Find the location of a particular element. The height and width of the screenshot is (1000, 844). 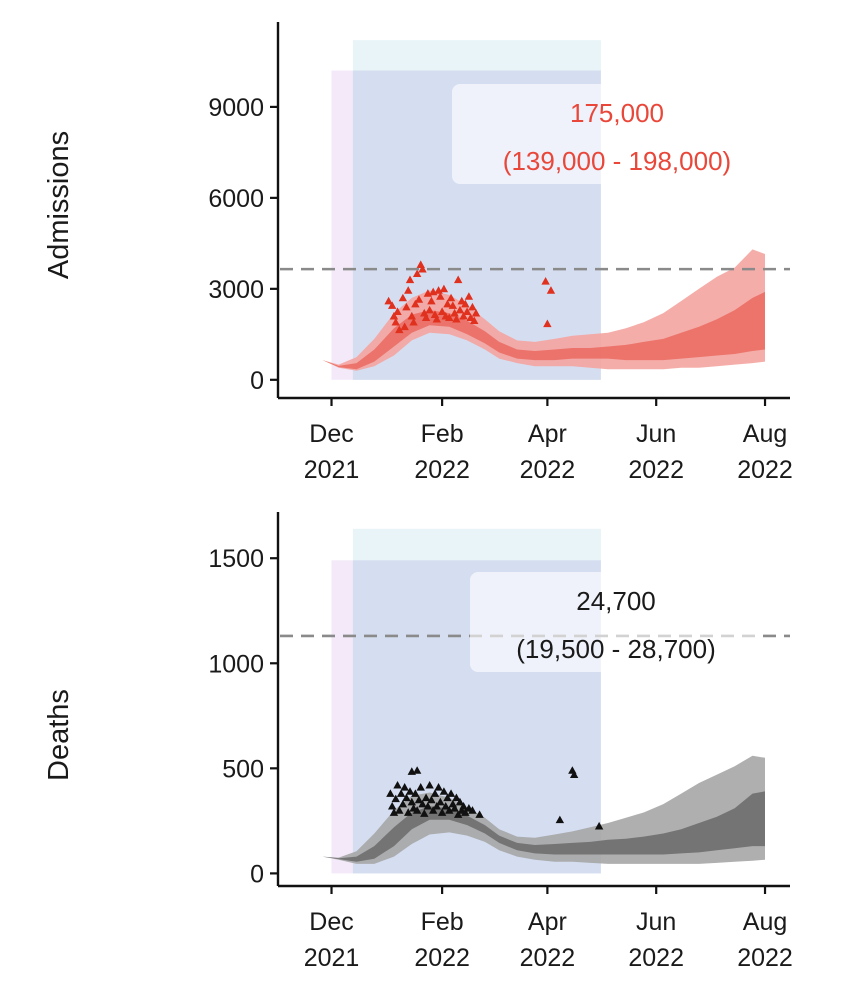

admissions-x-tick-month: Jun is located at coordinates (656, 434).